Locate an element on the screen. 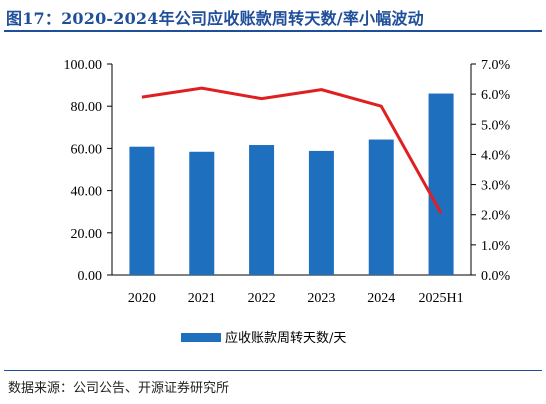 This screenshot has width=546, height=404. left-y-ticks: 0.00 20.00 40.00 60.00 80.00 100.00 is located at coordinates (88, 171).